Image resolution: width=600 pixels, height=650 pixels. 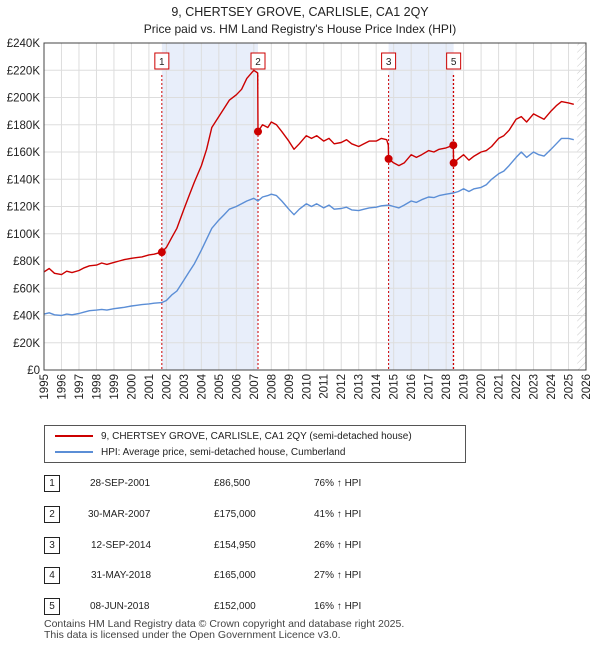 What do you see at coordinates (115, 387) in the screenshot?
I see `x-tick-label: 1999` at bounding box center [115, 387].